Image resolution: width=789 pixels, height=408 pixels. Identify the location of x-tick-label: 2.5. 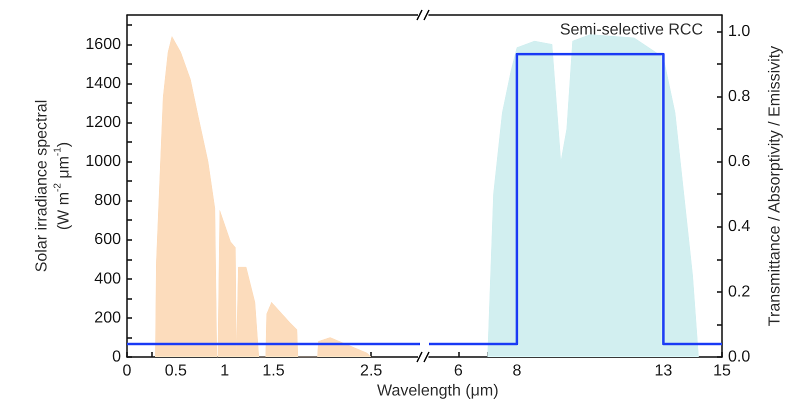
(371, 371).